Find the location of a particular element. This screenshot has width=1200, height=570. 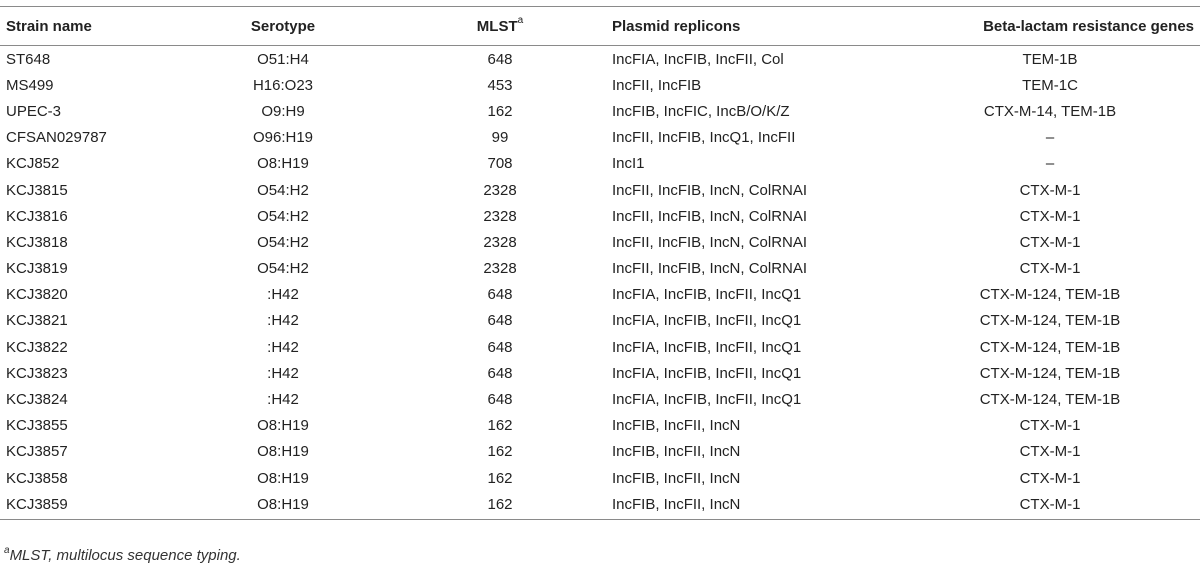

cell-beta-lactam-genes: TEM-1C is located at coordinates (1050, 85).